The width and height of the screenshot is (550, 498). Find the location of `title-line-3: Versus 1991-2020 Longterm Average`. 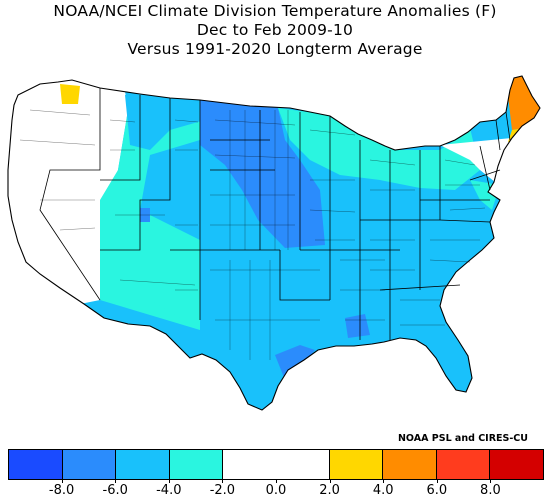

title-line-3: Versus 1991-2020 Longterm Average is located at coordinates (275, 49).